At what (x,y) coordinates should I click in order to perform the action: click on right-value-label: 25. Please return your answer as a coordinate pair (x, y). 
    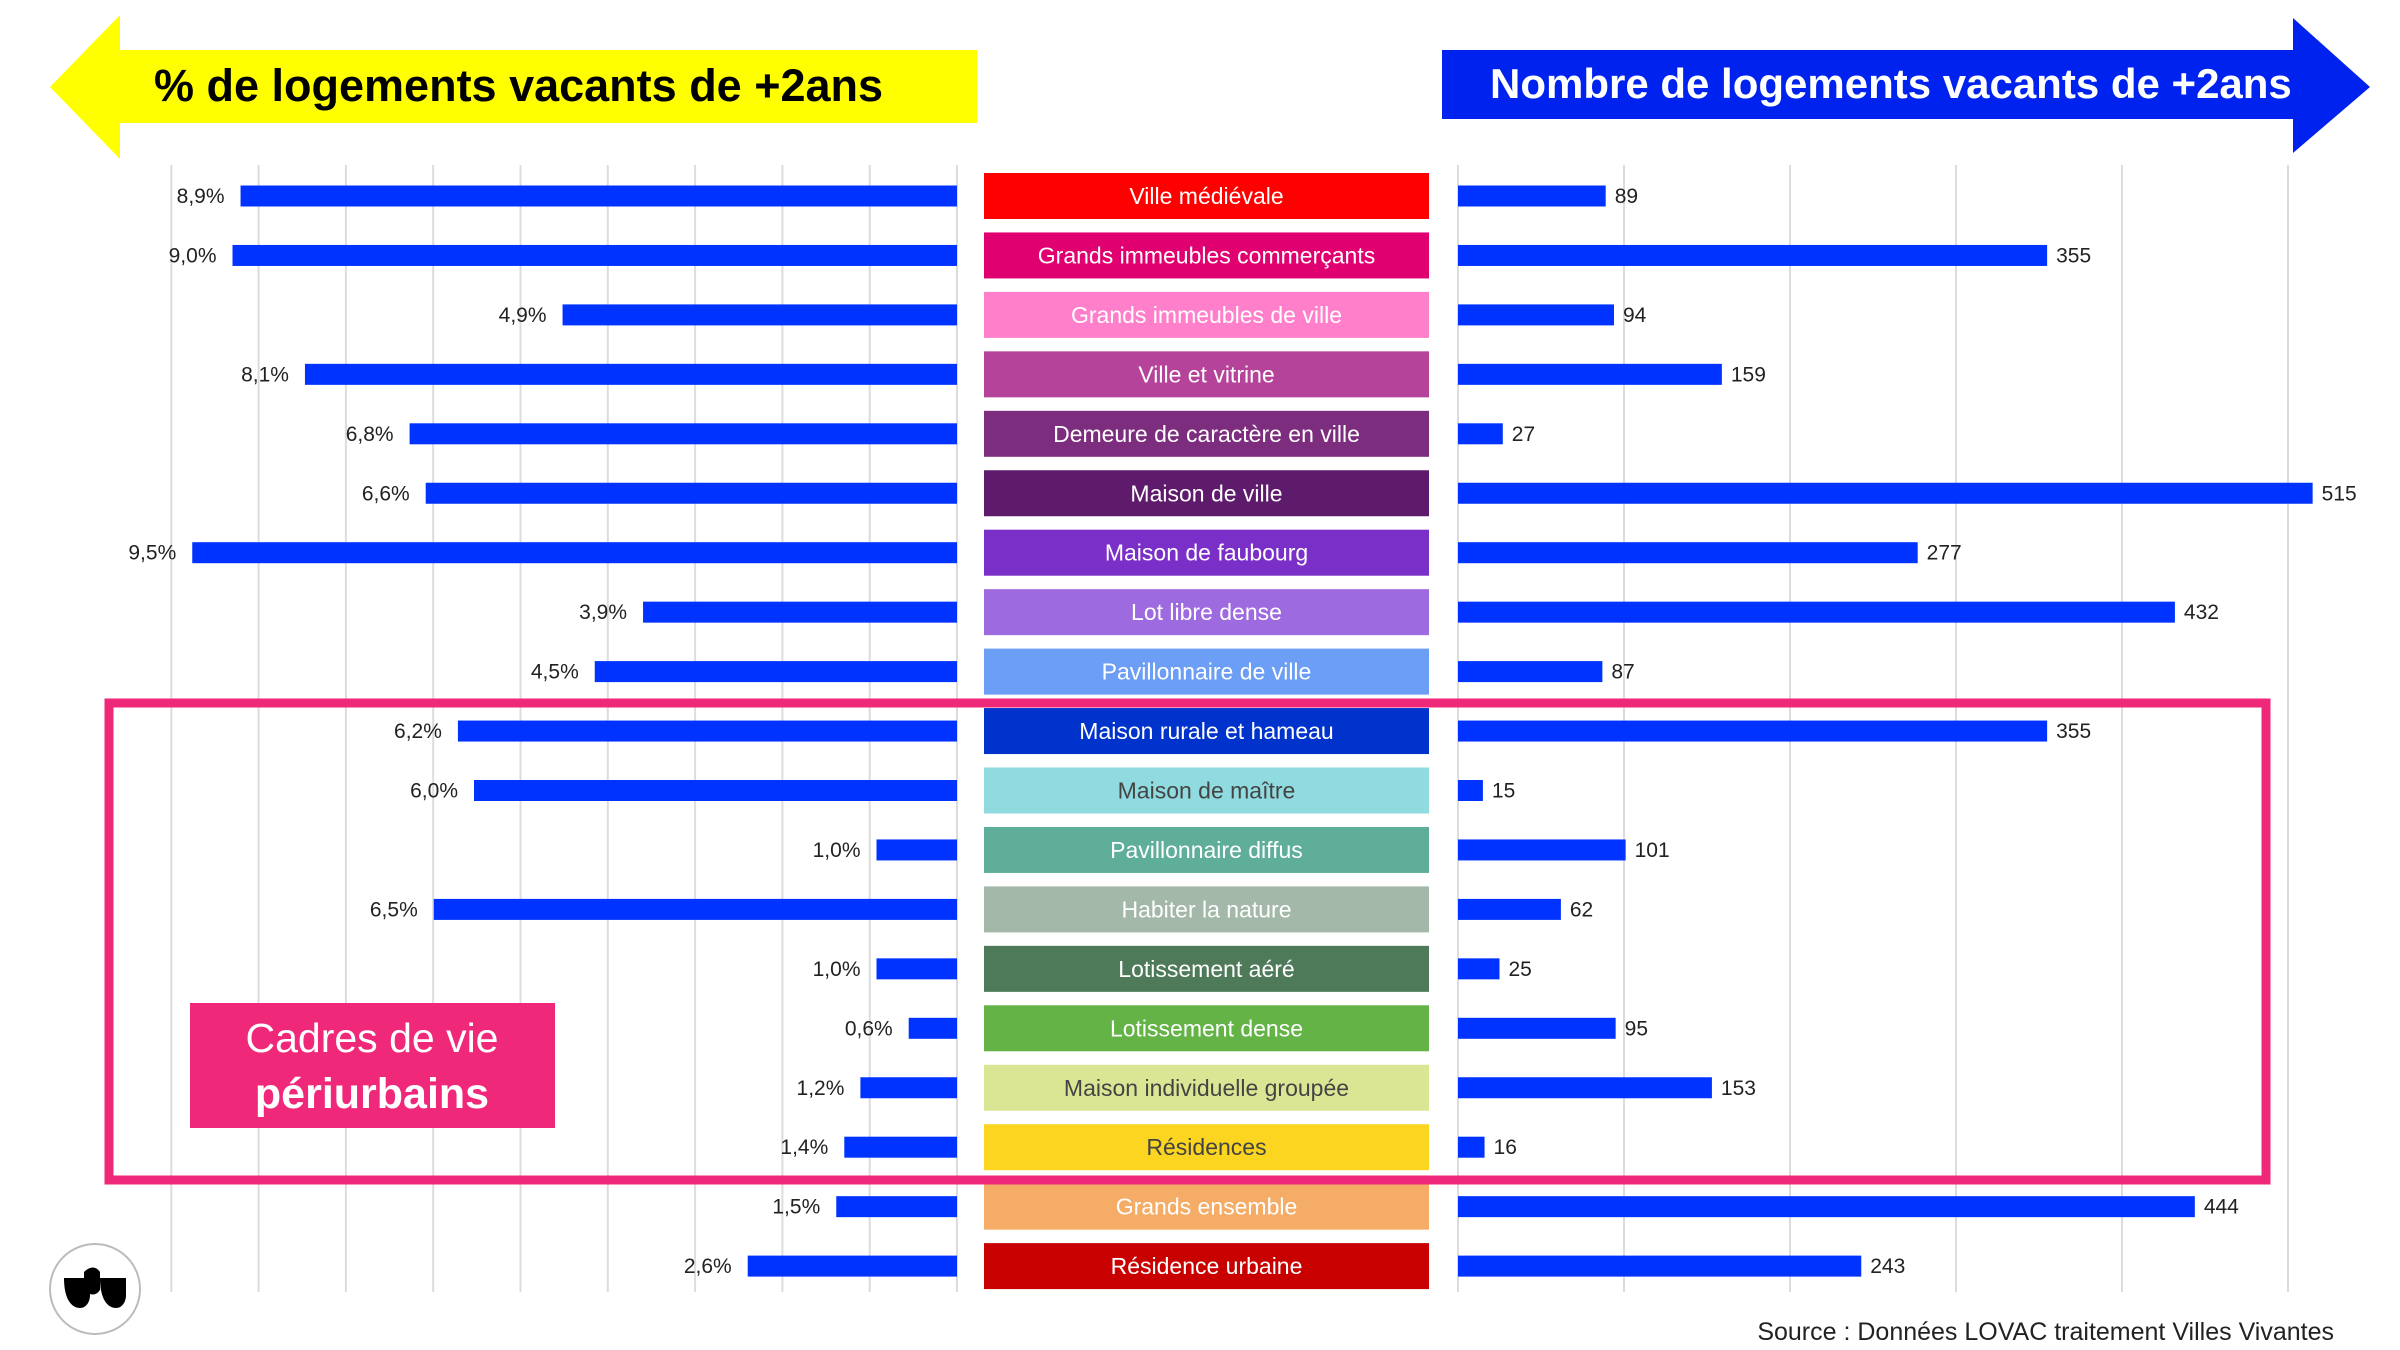
    Looking at the image, I should click on (1519, 969).